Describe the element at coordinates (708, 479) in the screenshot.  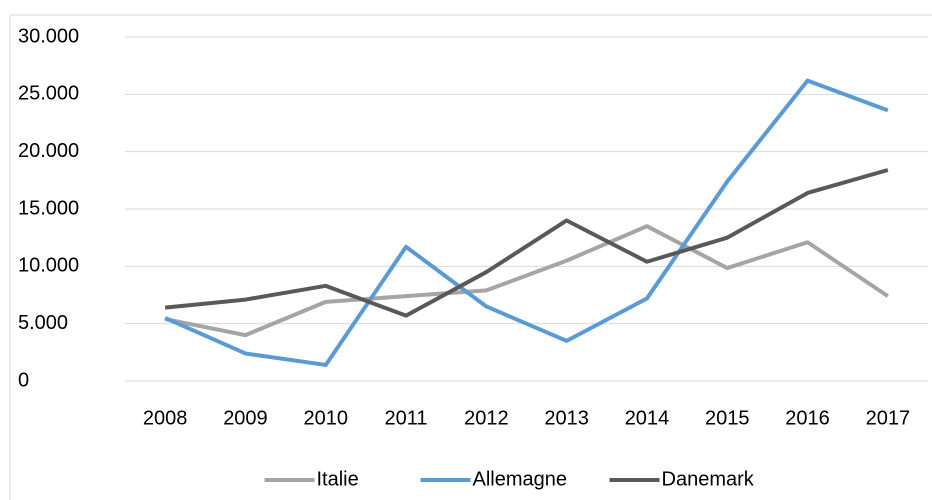
I see `legend-label: Danemark` at that location.